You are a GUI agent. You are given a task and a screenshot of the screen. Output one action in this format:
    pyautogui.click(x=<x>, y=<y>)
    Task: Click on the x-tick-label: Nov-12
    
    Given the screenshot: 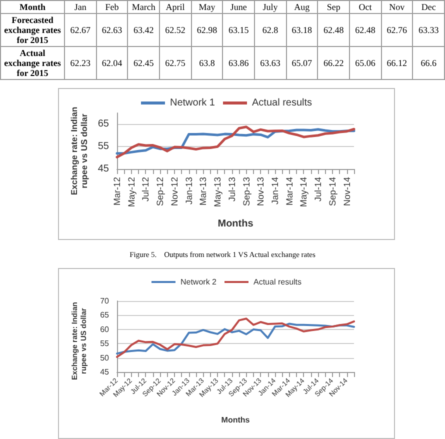 What is the action you would take?
    pyautogui.click(x=174, y=191)
    